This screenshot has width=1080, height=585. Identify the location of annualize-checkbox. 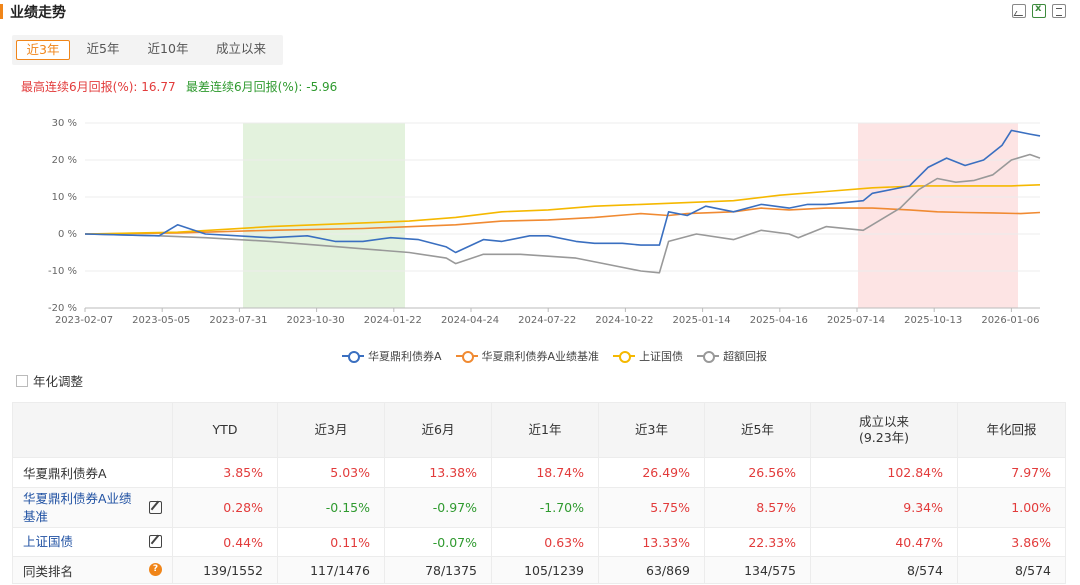
(22, 380).